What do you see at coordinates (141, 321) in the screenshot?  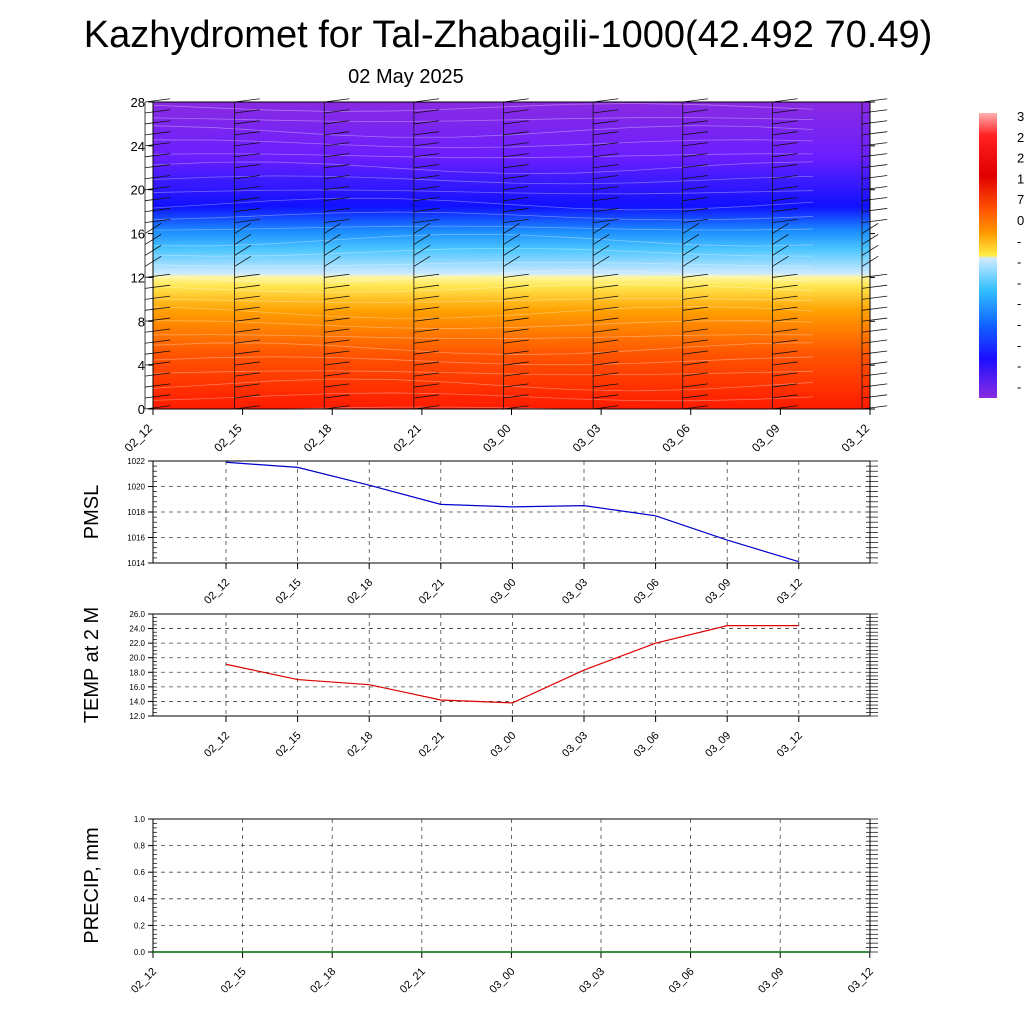 I see `y-tick-label: 8` at bounding box center [141, 321].